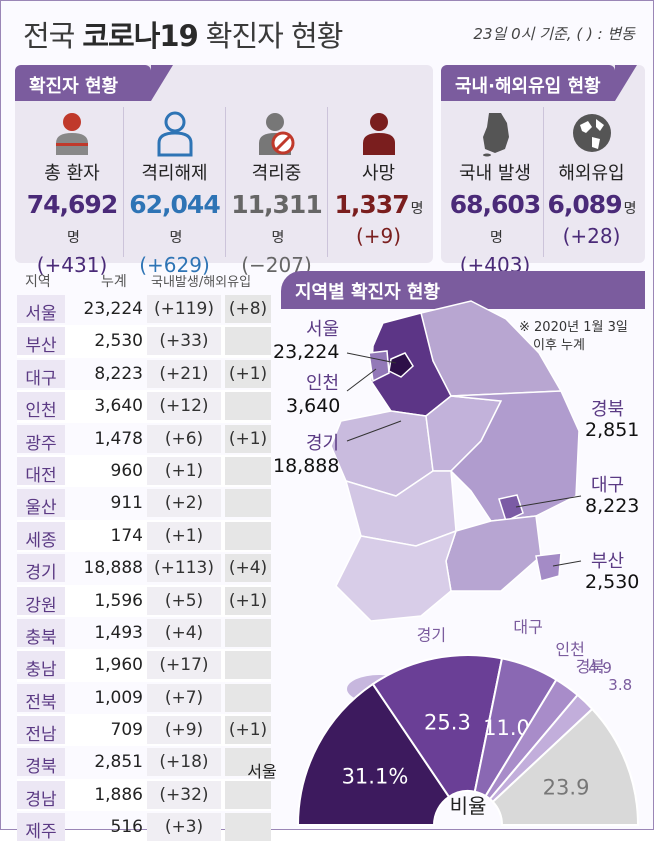 The image size is (654, 844). What do you see at coordinates (591, 173) in the screenshot?
I see `stat-label: 해외유입` at bounding box center [591, 173].